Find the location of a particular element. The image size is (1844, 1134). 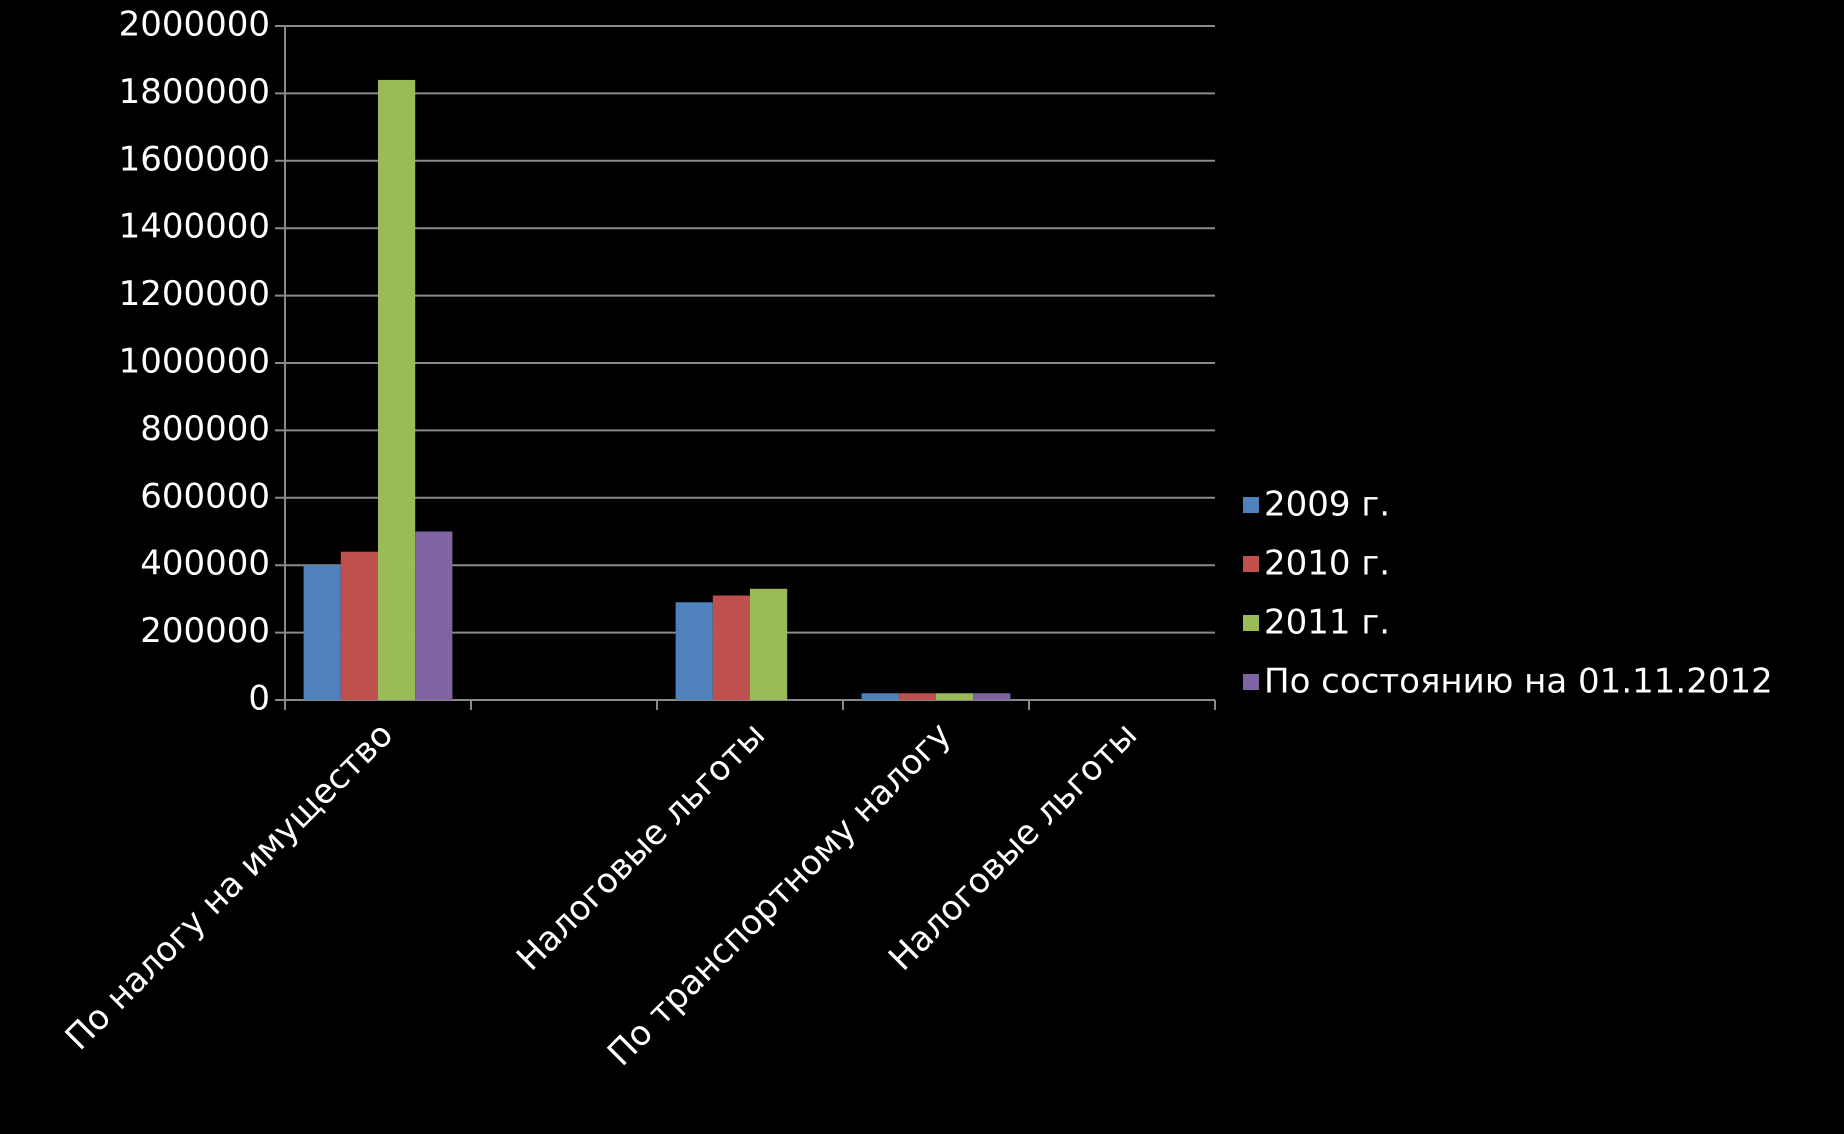

legend-label: 2009 г. is located at coordinates (1327, 505).